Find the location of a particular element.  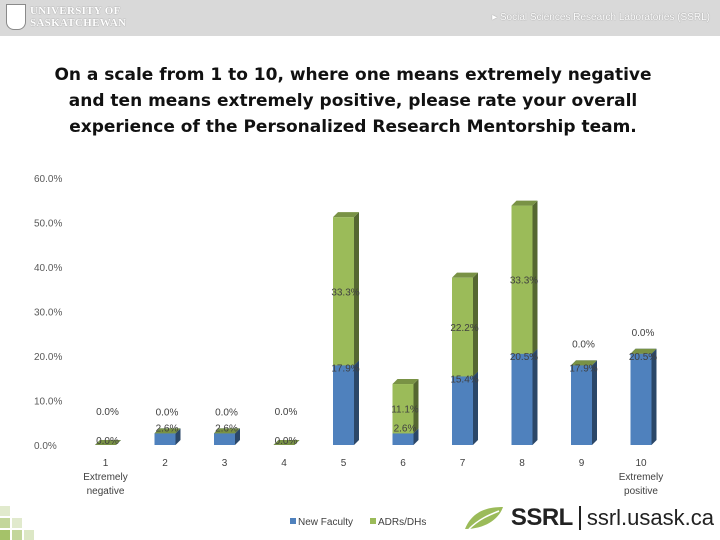

chevron-right-icon: ▸ is located at coordinates (496, 17).